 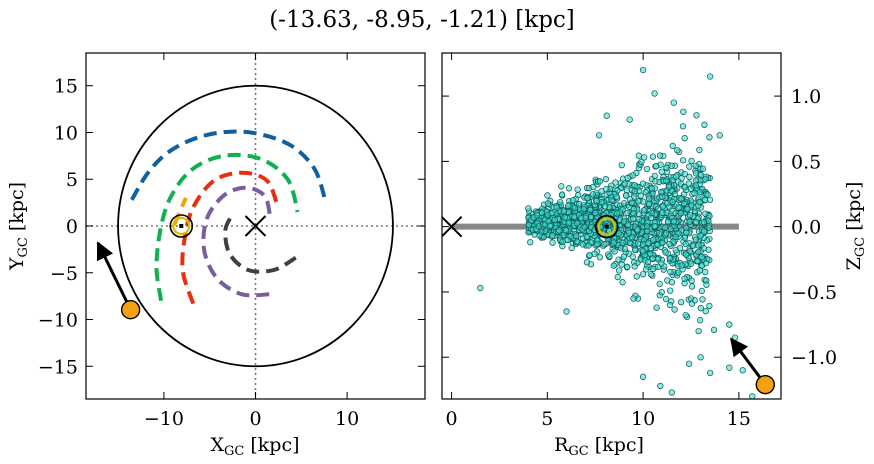 What do you see at coordinates (806, 162) in the screenshot?
I see `y-tick-label: 0.5` at bounding box center [806, 162].